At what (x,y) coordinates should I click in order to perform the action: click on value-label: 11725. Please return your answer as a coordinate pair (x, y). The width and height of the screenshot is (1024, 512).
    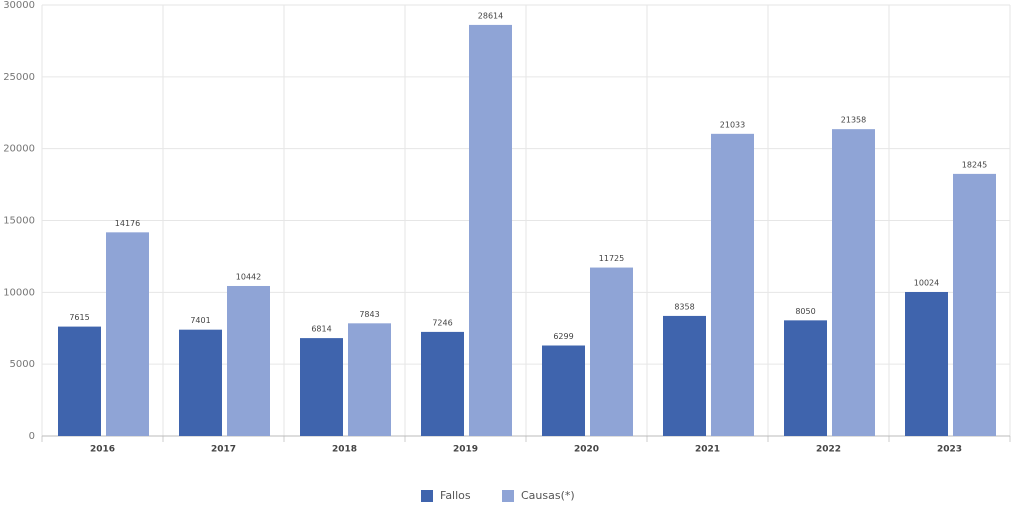
    Looking at the image, I should click on (611, 258).